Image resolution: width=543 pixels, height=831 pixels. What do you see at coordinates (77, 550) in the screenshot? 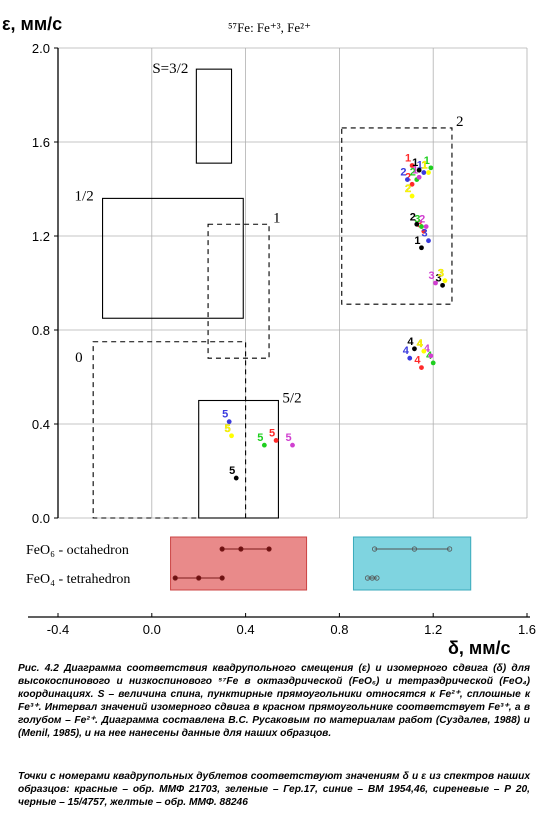
I see `legend-label: FeO₆ - octahedron` at bounding box center [77, 550].